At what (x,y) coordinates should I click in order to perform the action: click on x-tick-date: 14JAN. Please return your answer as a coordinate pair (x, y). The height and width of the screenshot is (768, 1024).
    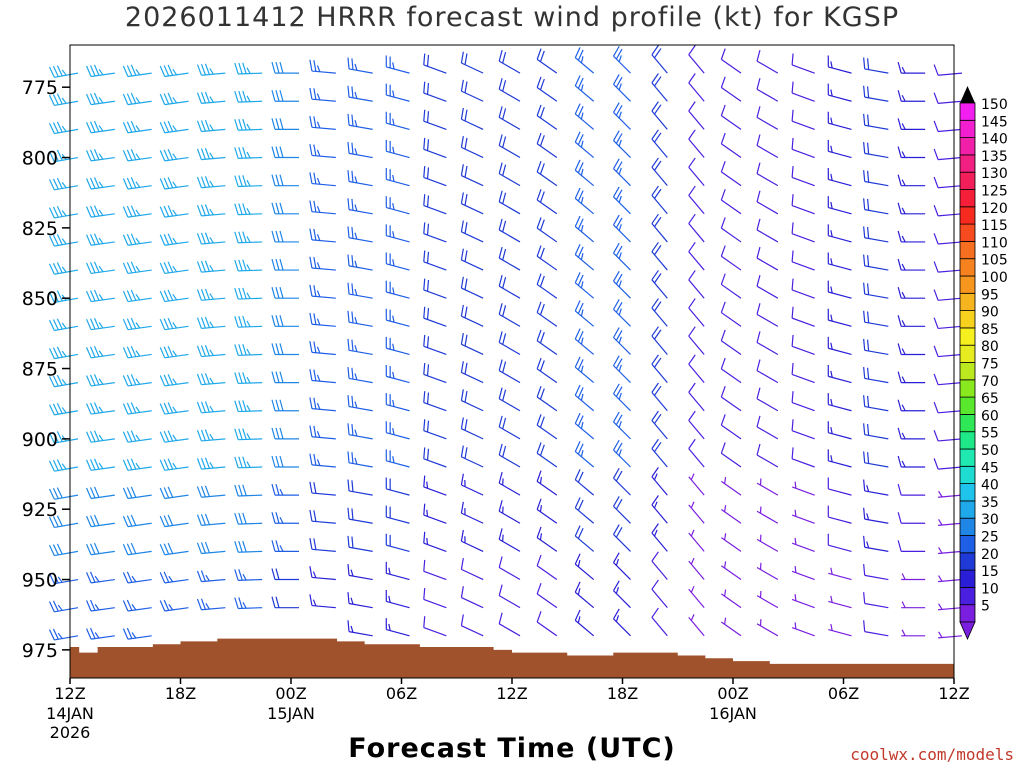
    Looking at the image, I should click on (70, 713).